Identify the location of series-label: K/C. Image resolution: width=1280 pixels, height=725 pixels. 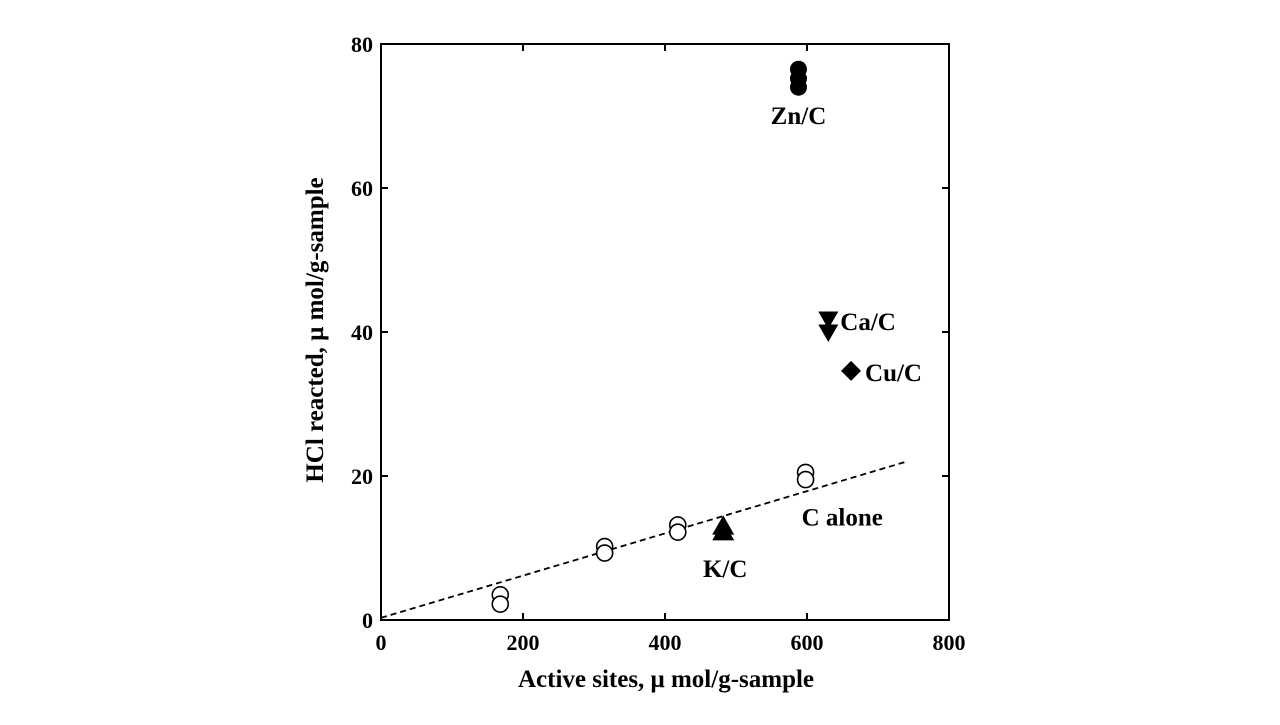
(725, 569).